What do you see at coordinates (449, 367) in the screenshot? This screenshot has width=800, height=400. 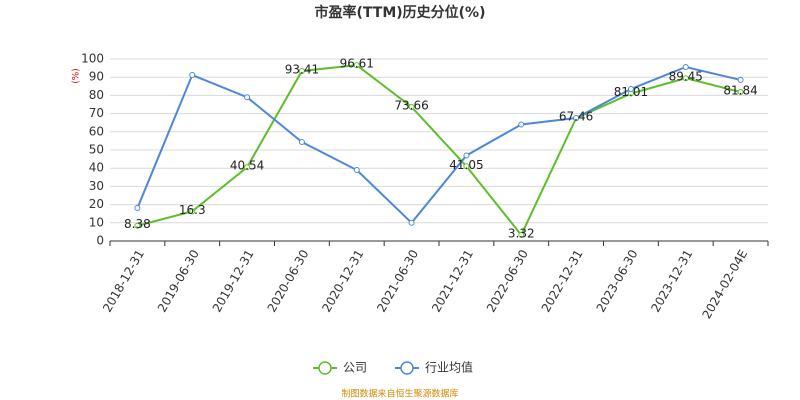 I see `legend-label: 行业均值` at bounding box center [449, 367].